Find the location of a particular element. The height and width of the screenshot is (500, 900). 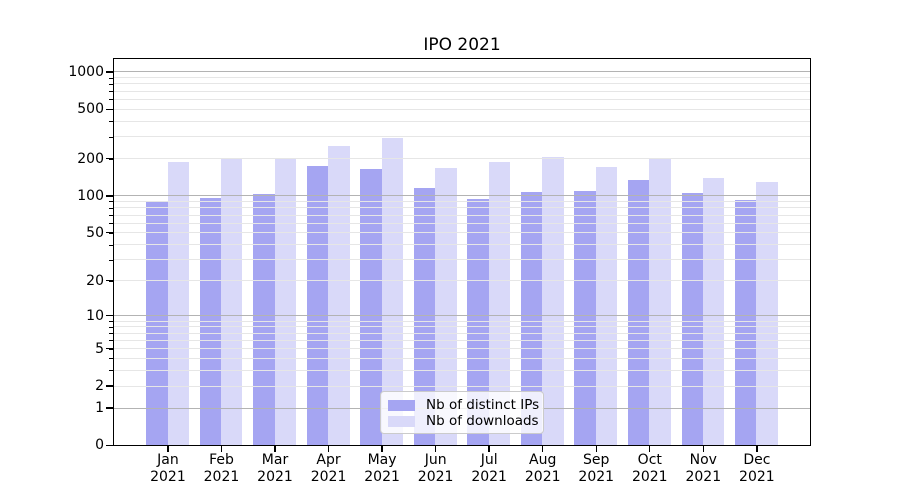

x-tick-month: Nov is located at coordinates (703, 460).